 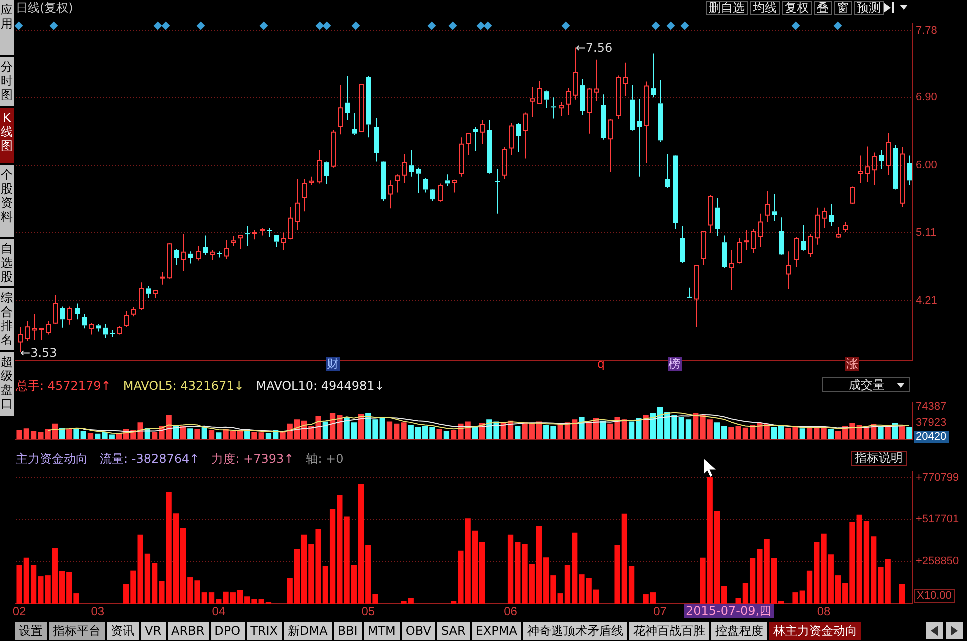 I want to click on tab: EXPMA, so click(x=497, y=631).